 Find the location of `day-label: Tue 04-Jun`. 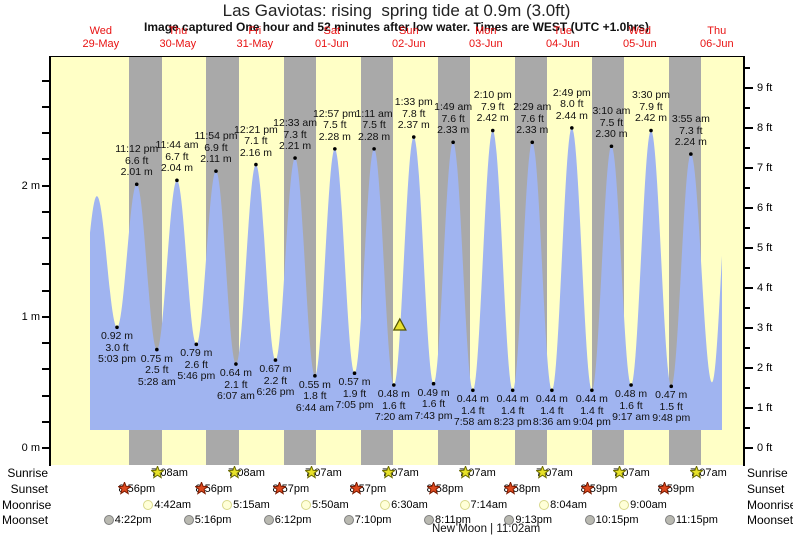

day-label: Tue 04-Jun is located at coordinates (563, 38).